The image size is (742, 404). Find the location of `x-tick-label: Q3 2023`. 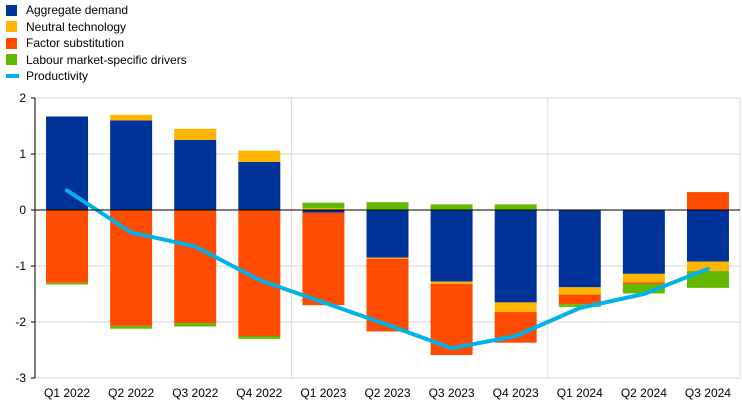

x-tick-label: Q3 2023 is located at coordinates (452, 393).